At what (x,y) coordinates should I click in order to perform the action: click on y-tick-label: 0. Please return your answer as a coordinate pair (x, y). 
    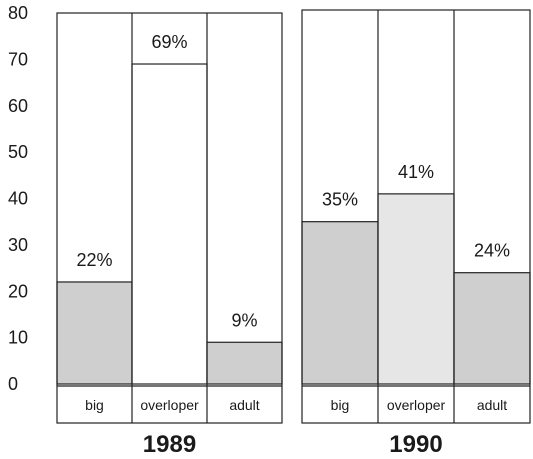
    Looking at the image, I should click on (13, 384).